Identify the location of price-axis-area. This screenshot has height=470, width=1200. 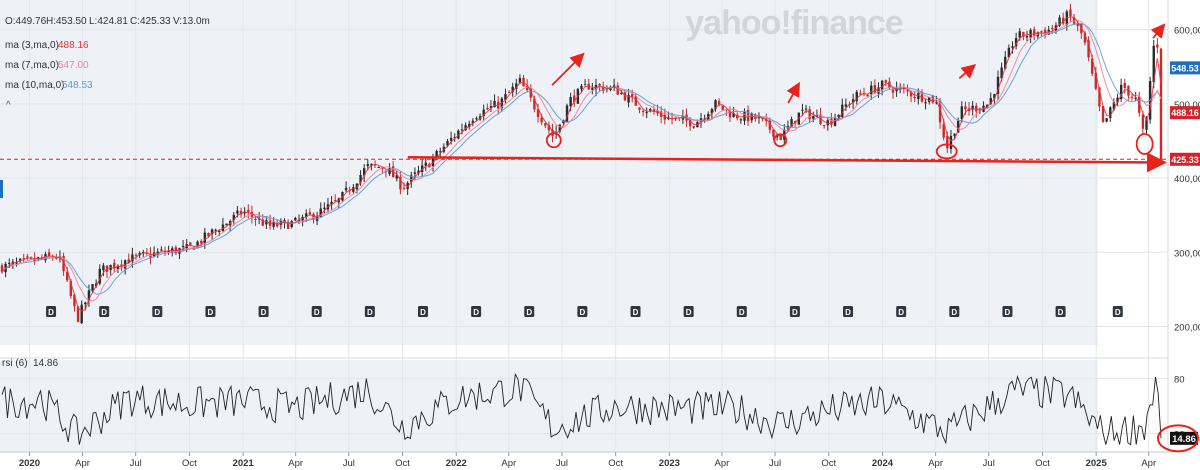
(1184, 235).